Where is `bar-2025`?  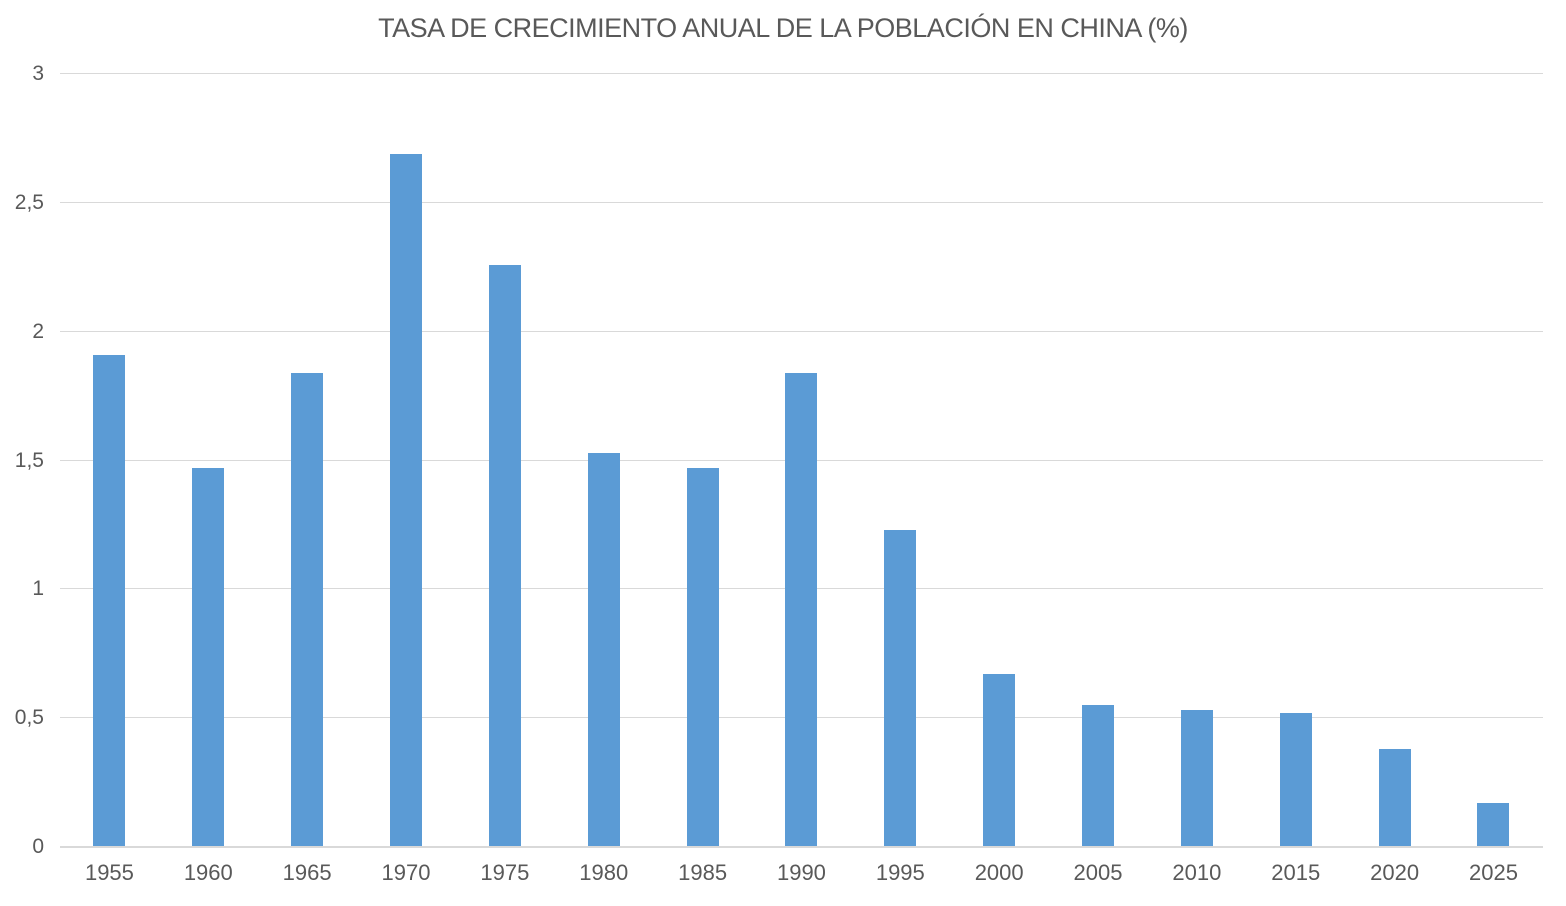
bar-2025 is located at coordinates (1493, 825).